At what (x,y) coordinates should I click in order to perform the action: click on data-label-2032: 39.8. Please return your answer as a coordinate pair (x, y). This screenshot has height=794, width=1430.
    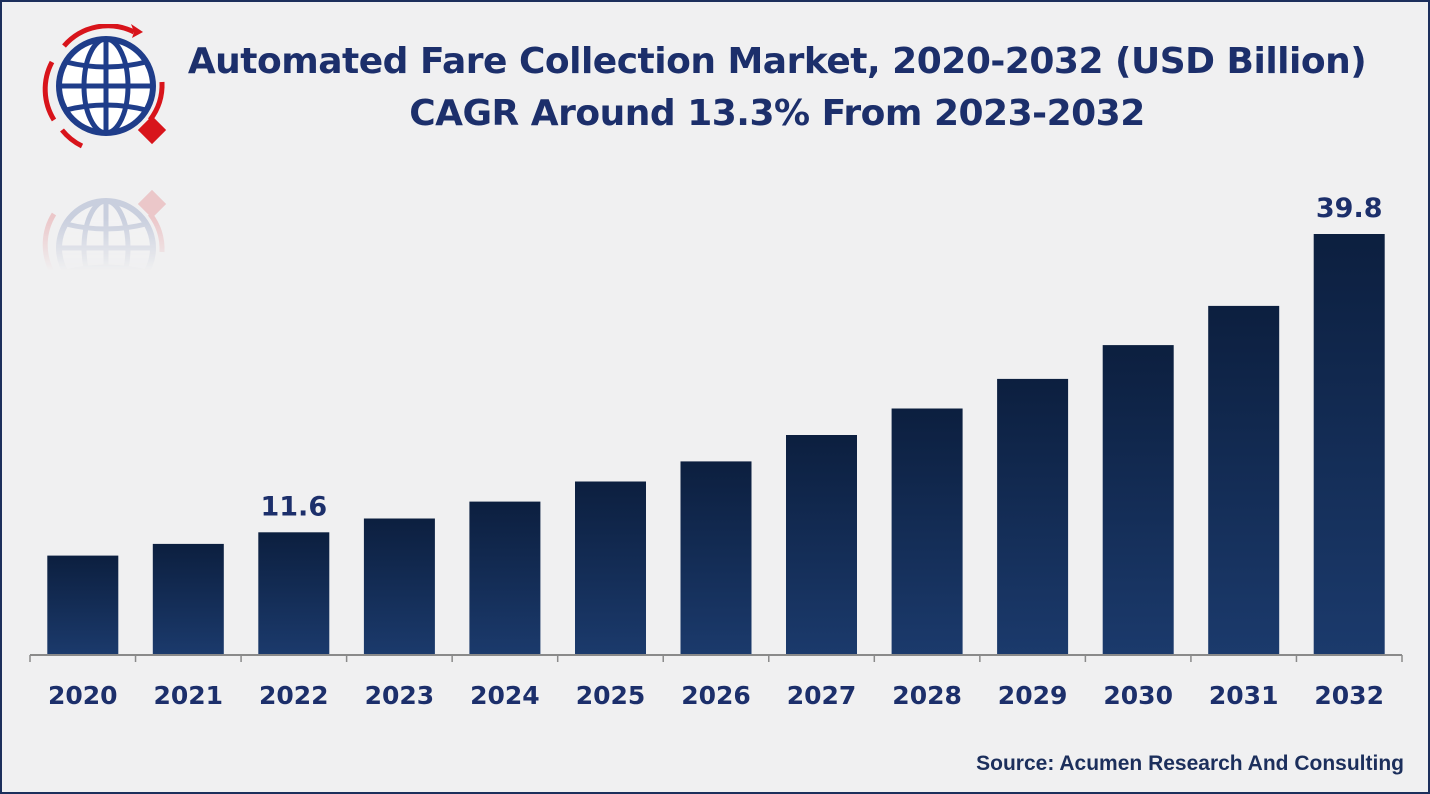
    Looking at the image, I should click on (1349, 208).